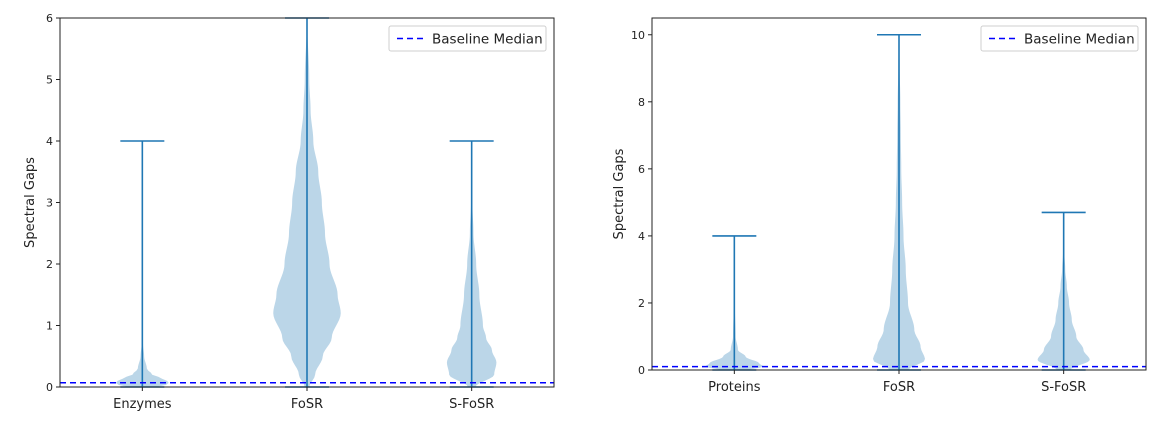 This screenshot has height=432, width=1163. Describe the element at coordinates (49, 326) in the screenshot. I see `y-tick-label: 1` at that location.